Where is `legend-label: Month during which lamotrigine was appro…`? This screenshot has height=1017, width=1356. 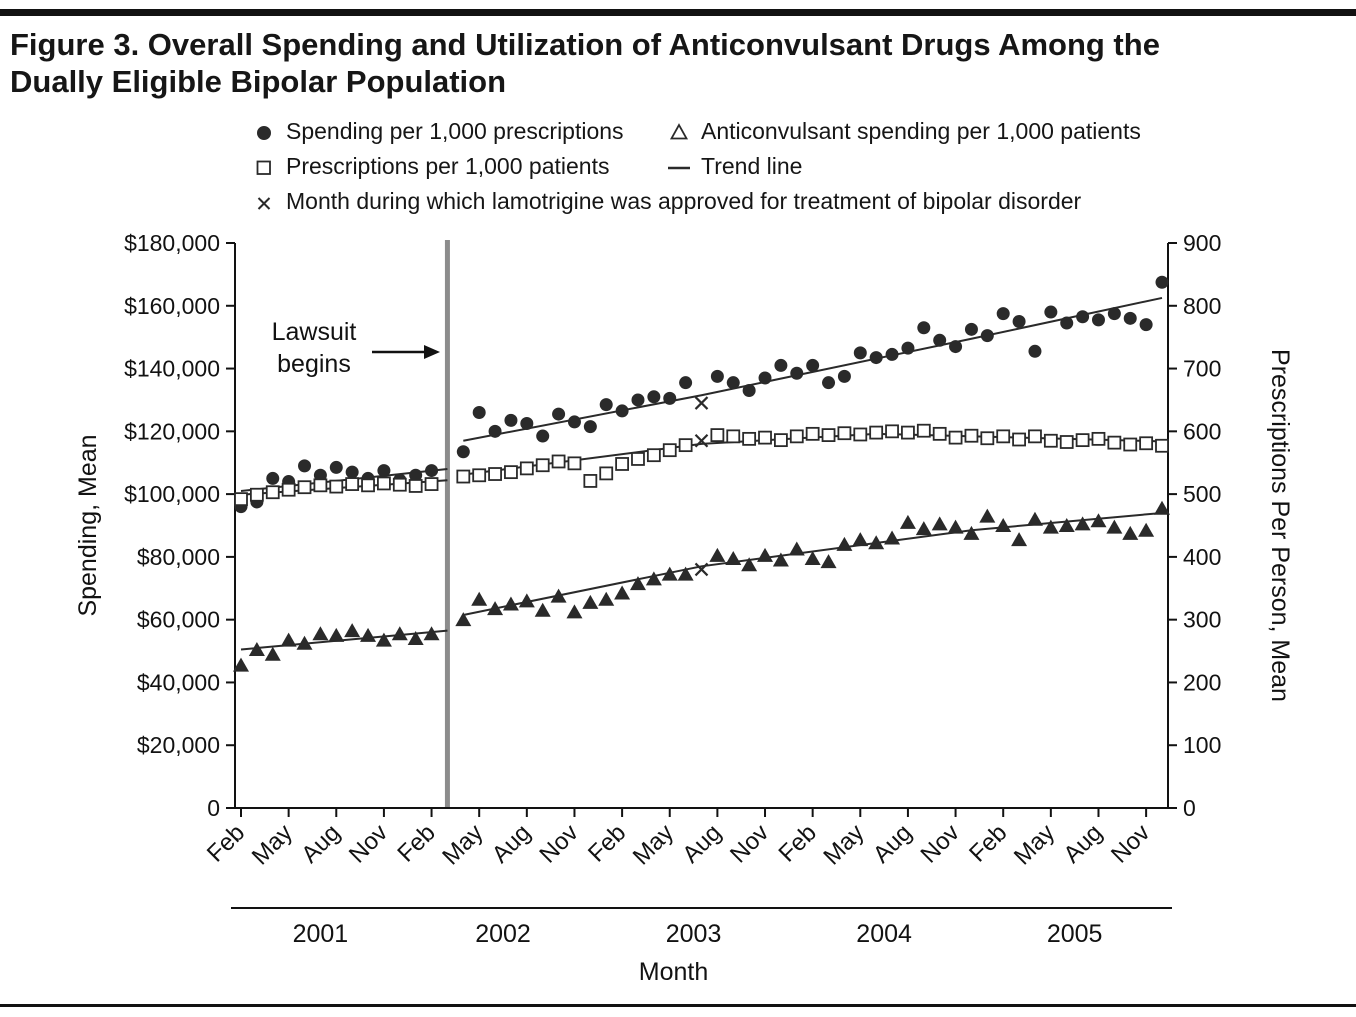 legend-label: Month during which lamotrigine was appro… is located at coordinates (684, 201).